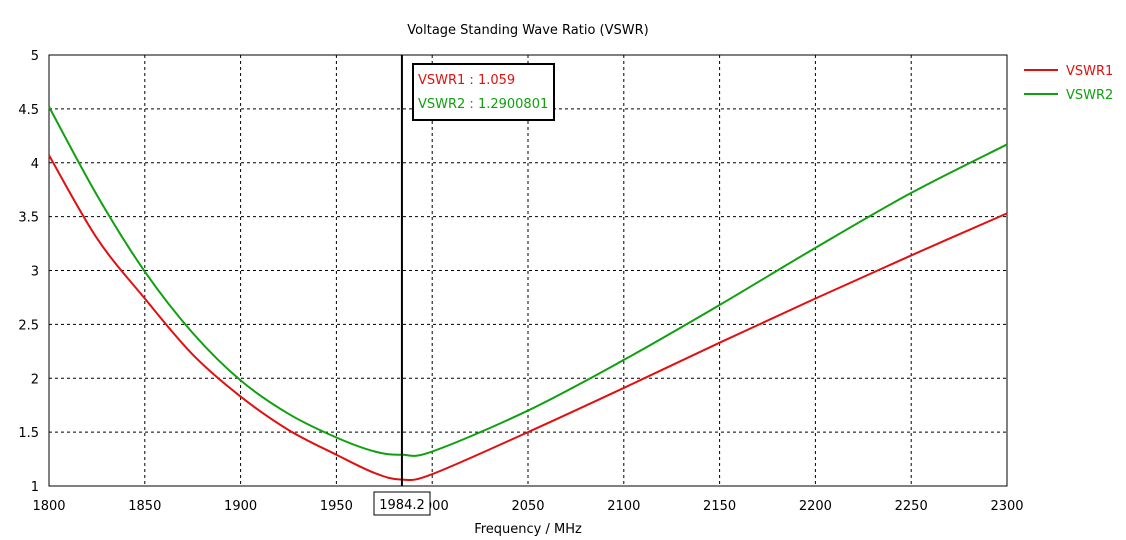  What do you see at coordinates (28, 218) in the screenshot?
I see `y-tick-label: 3.5` at bounding box center [28, 218].